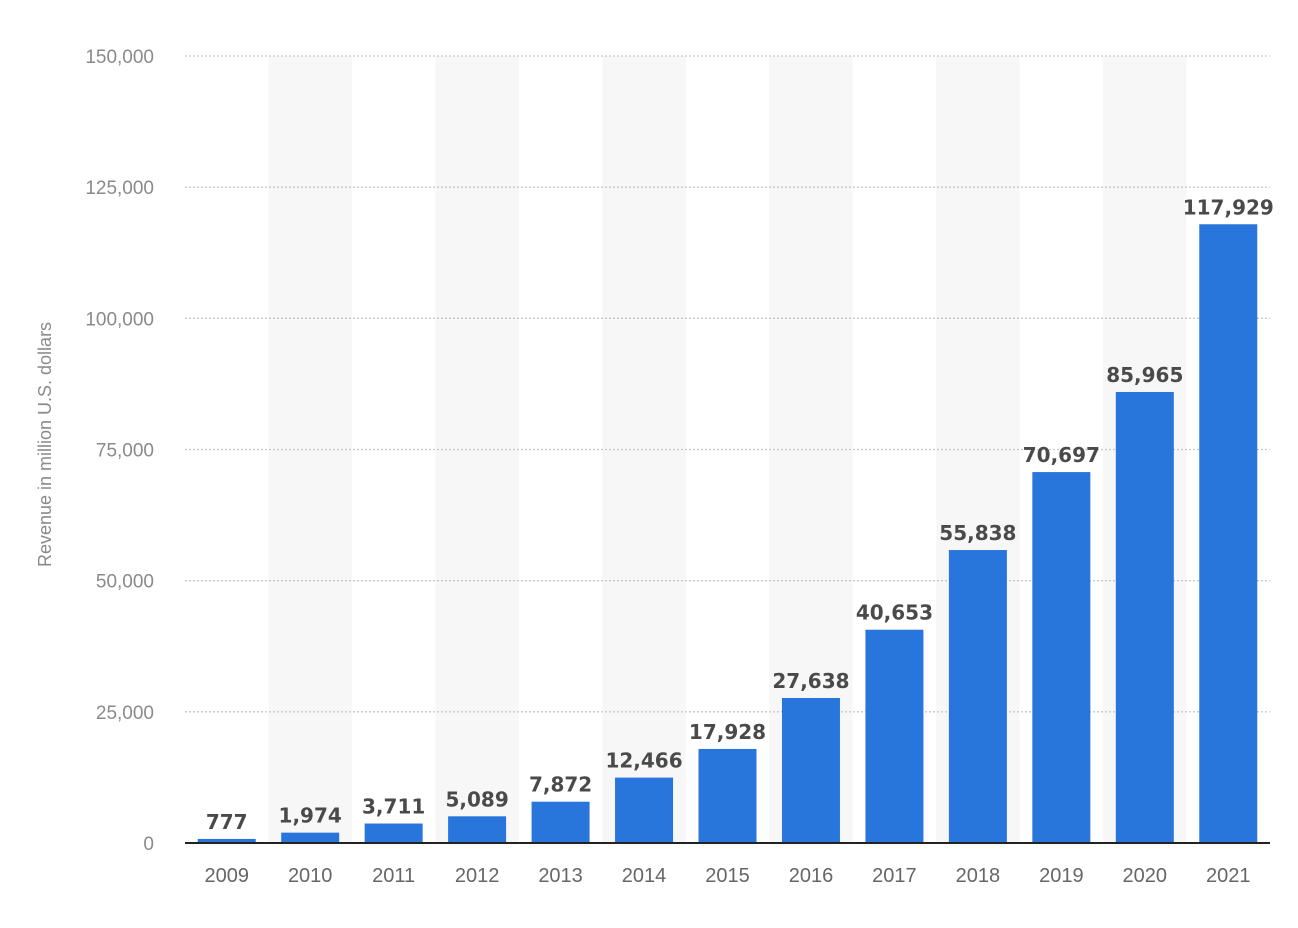  What do you see at coordinates (978, 876) in the screenshot?
I see `x-tick-label: 2018` at bounding box center [978, 876].